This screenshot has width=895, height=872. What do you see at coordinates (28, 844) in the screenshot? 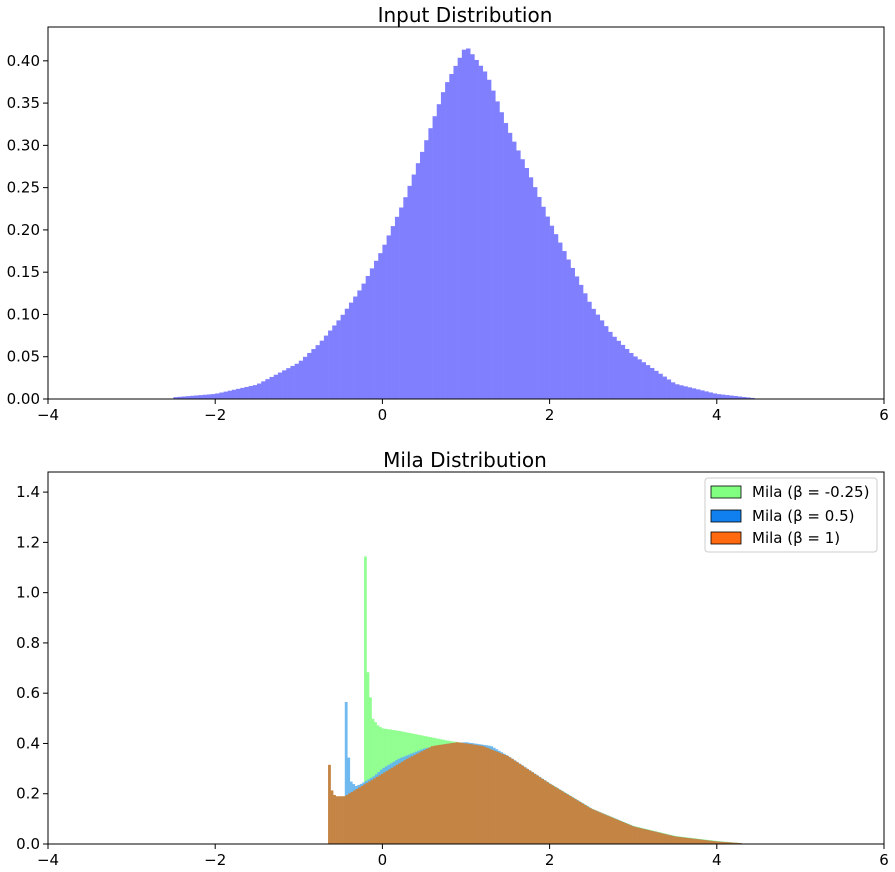
I see `y-tick-label: 0.0` at bounding box center [28, 844].